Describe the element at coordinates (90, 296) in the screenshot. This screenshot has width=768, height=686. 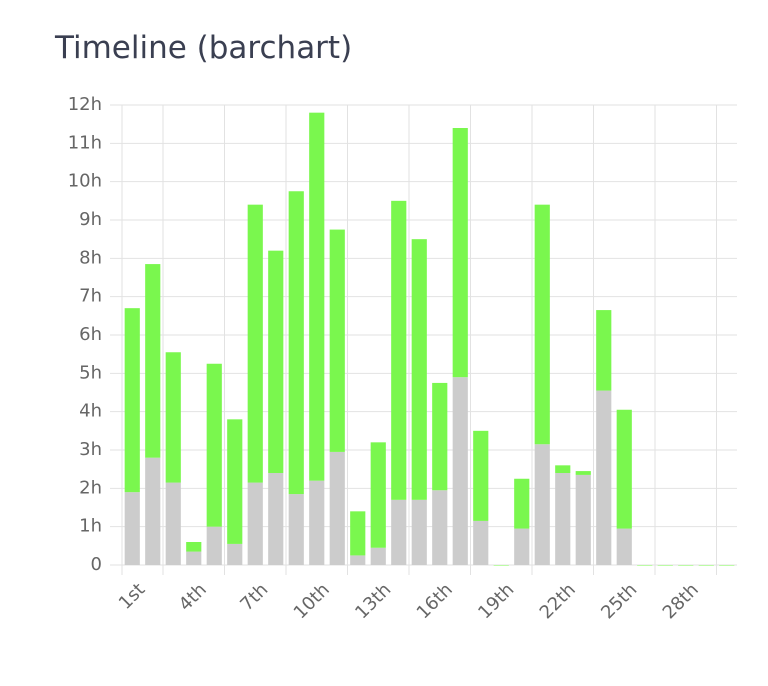
I see `y-tick-label: 7h` at that location.